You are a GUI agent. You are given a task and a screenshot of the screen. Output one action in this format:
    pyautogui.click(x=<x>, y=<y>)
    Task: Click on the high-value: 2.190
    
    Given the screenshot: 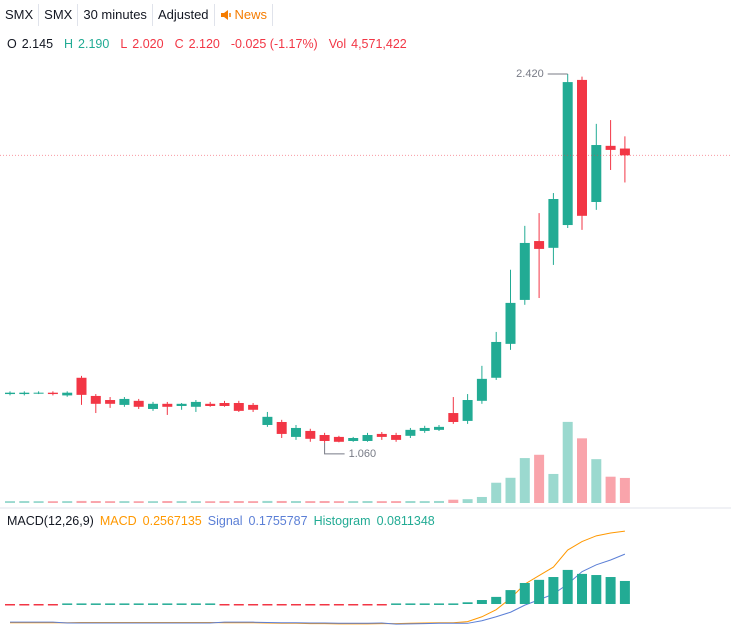 What is the action you would take?
    pyautogui.click(x=94, y=44)
    